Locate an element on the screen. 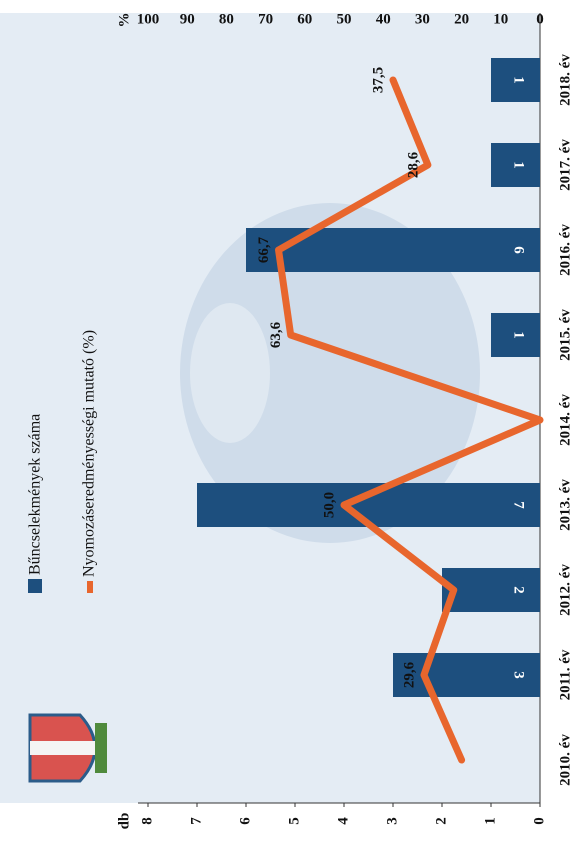  value-label: 37,5 is located at coordinates (378, 80).